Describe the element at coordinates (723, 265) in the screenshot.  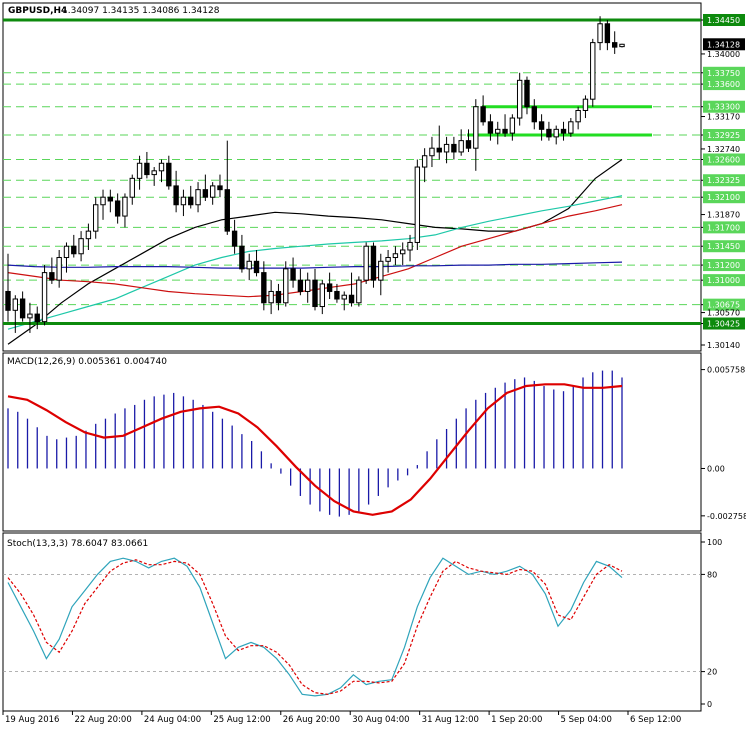
I see `price-tick-label: 1.31200` at that location.